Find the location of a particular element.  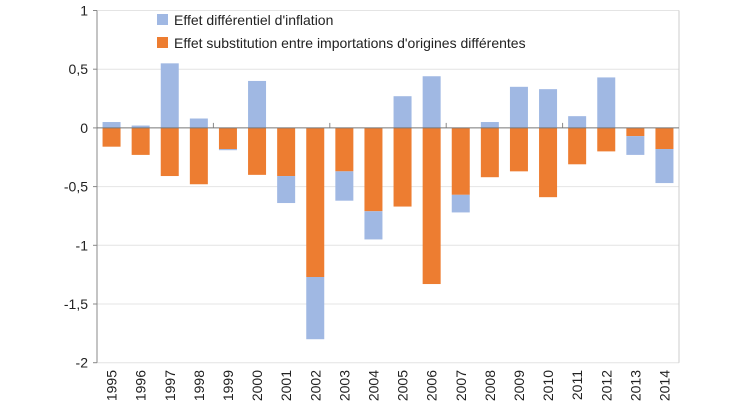

bar-inflation-2003 is located at coordinates (344, 186).